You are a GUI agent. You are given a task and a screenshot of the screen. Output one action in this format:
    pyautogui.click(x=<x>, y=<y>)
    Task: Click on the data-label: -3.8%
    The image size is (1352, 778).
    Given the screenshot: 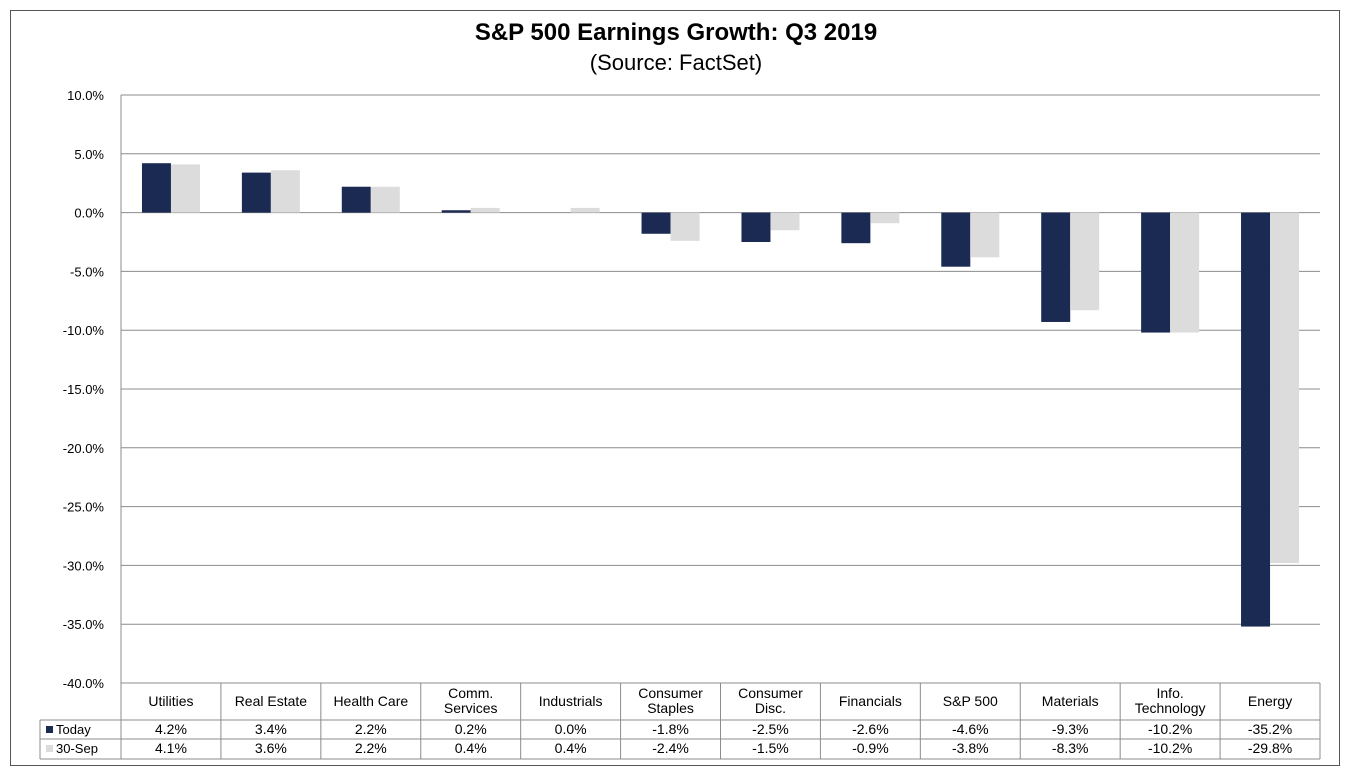 What is the action you would take?
    pyautogui.click(x=970, y=748)
    